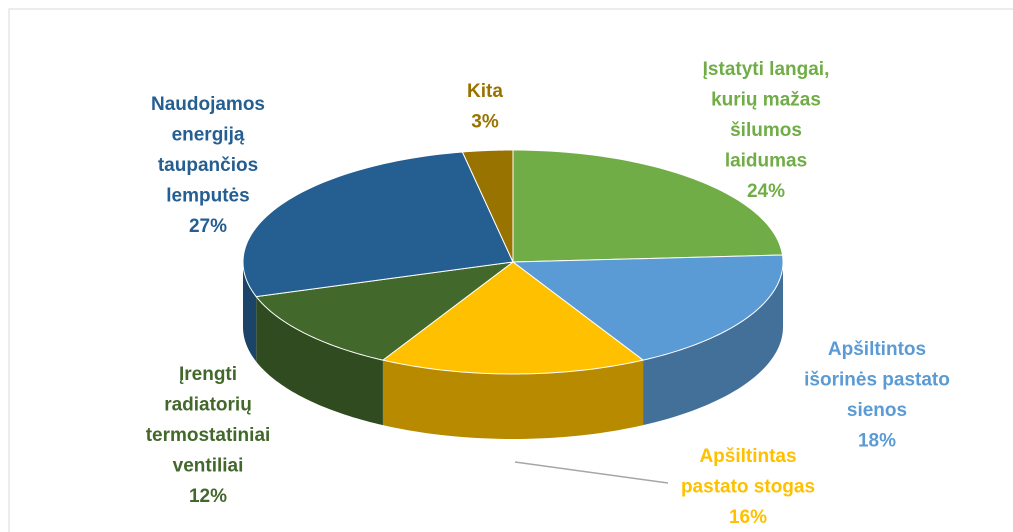 The image size is (1013, 532). What do you see at coordinates (485, 91) in the screenshot?
I see `category-label: Kita` at bounding box center [485, 91].